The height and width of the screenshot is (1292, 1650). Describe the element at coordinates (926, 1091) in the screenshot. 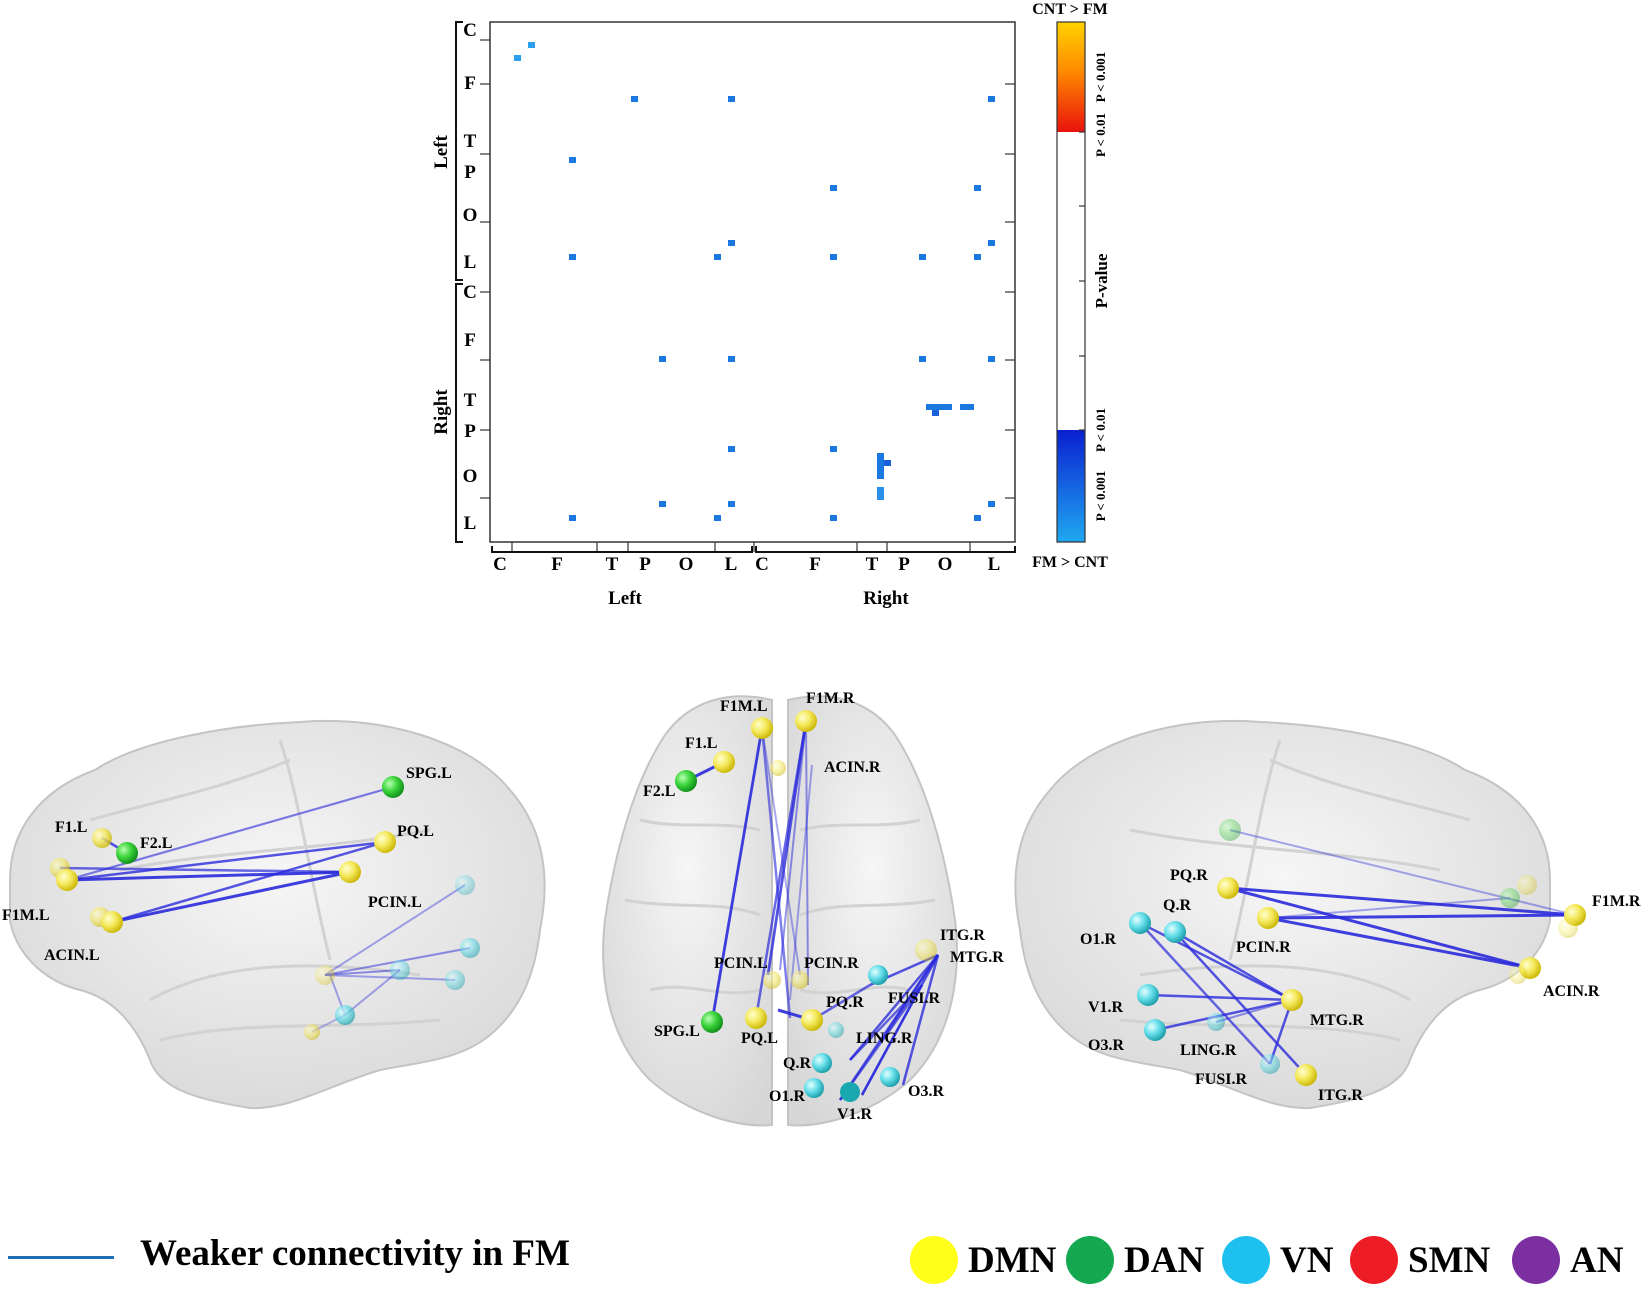

I see `node-label-o3-r: O3.R` at that location.